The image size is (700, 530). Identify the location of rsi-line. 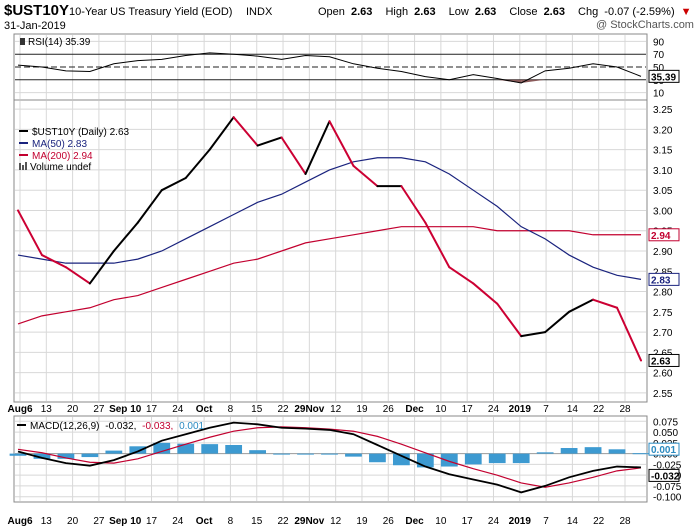
(329, 68).